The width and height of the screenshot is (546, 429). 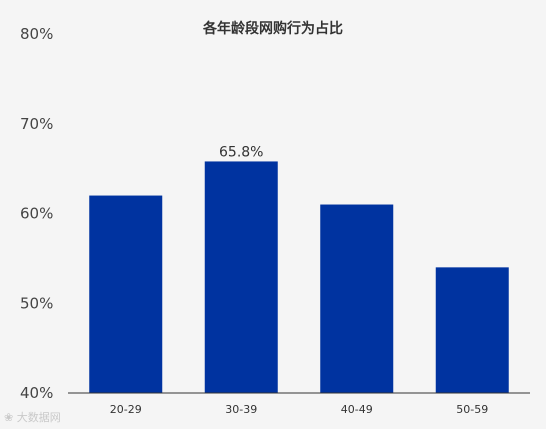 What do you see at coordinates (36, 303) in the screenshot?
I see `y-tick-label: 50%` at bounding box center [36, 303].